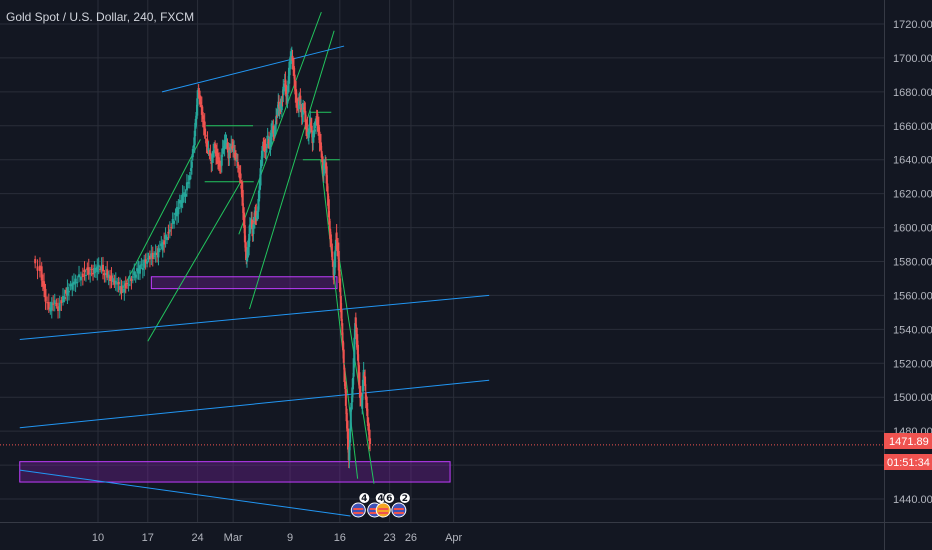  What do you see at coordinates (100, 17) in the screenshot?
I see `chart-title: Gold Spot / U.S. Dollar, 240, FXCM` at bounding box center [100, 17].